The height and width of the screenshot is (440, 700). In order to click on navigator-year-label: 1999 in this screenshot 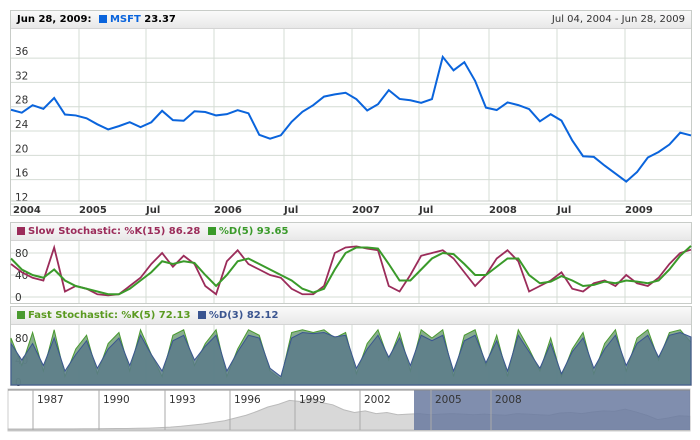, I will do `click(312, 400)`.